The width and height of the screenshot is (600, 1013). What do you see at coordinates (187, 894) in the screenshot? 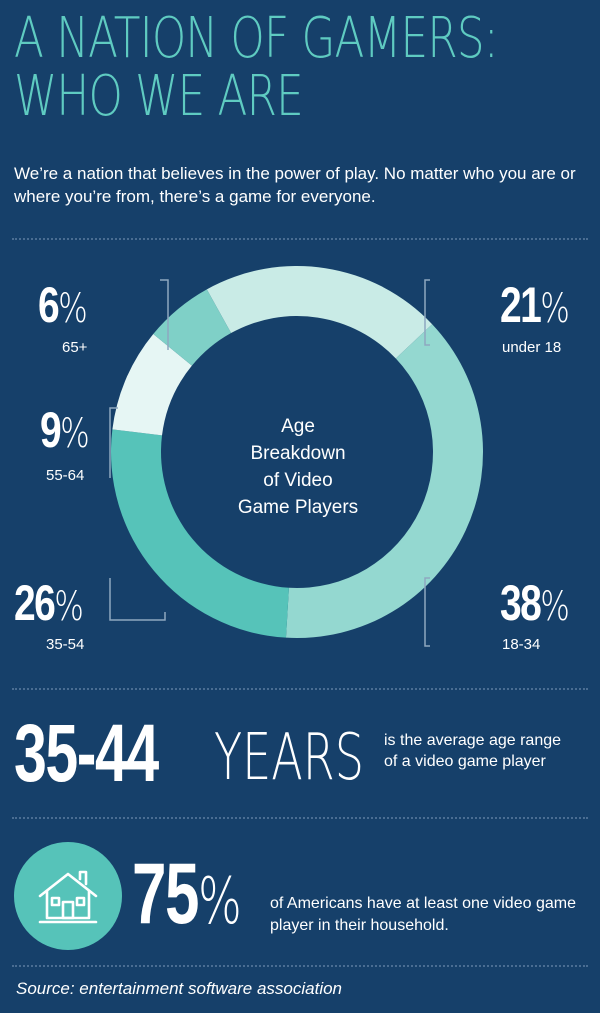
I see `household-share-value: 75%` at bounding box center [187, 894].